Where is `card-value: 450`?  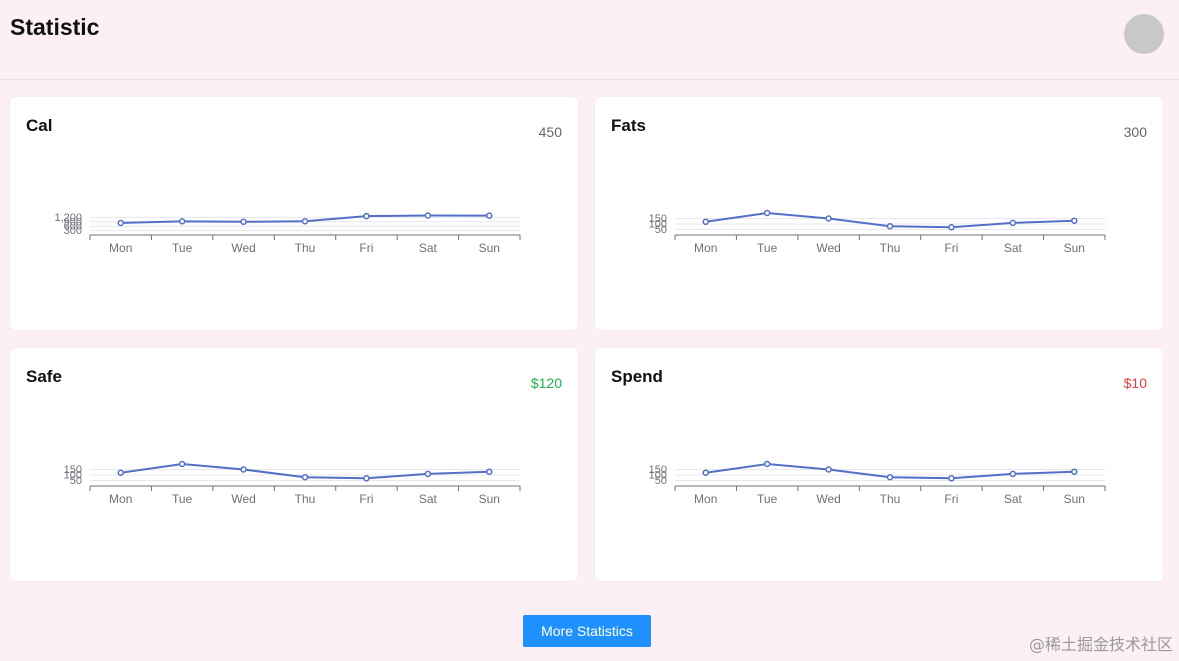 card-value: 450 is located at coordinates (550, 132).